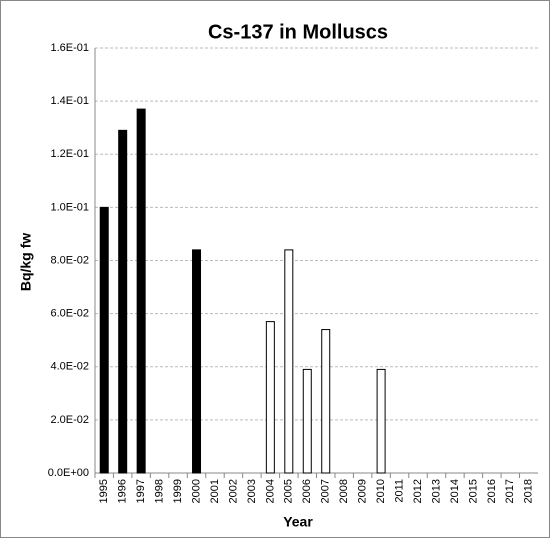  What do you see at coordinates (344, 491) in the screenshot?
I see `x-tick-label: 2008` at bounding box center [344, 491].